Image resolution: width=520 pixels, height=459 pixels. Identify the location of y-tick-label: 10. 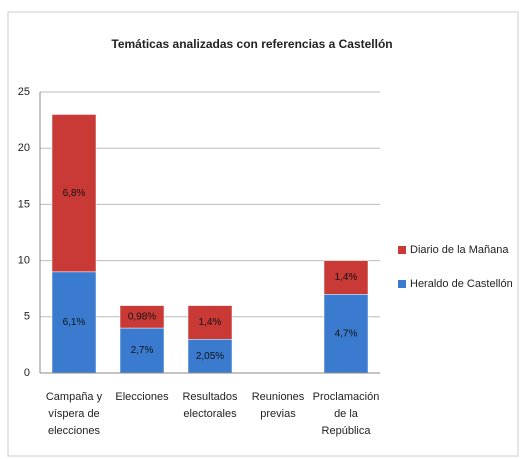
(24, 261).